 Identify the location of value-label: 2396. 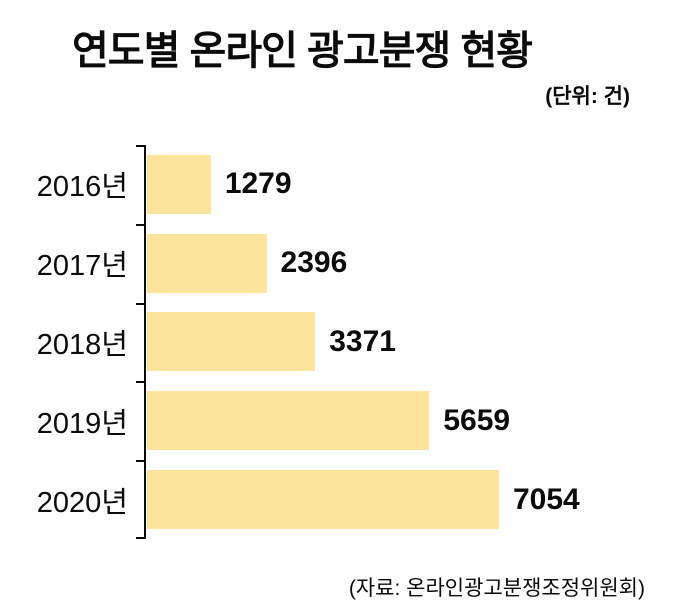
(314, 263).